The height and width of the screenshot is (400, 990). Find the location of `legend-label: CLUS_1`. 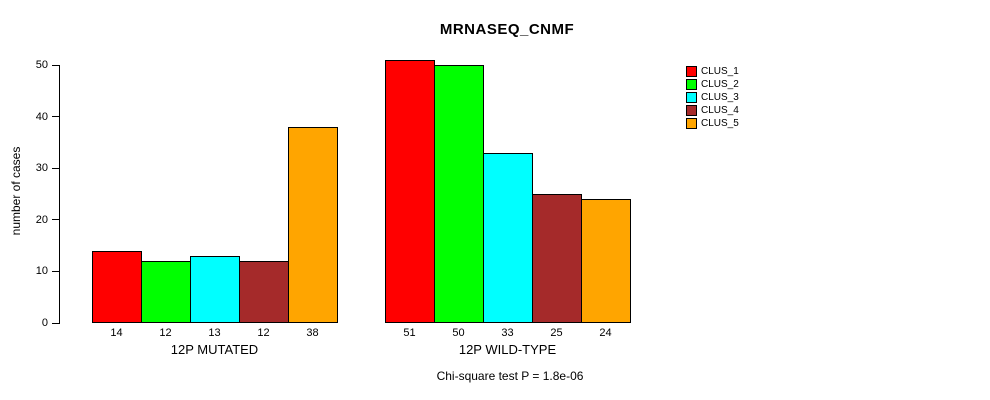

legend-label: CLUS_1 is located at coordinates (720, 71).